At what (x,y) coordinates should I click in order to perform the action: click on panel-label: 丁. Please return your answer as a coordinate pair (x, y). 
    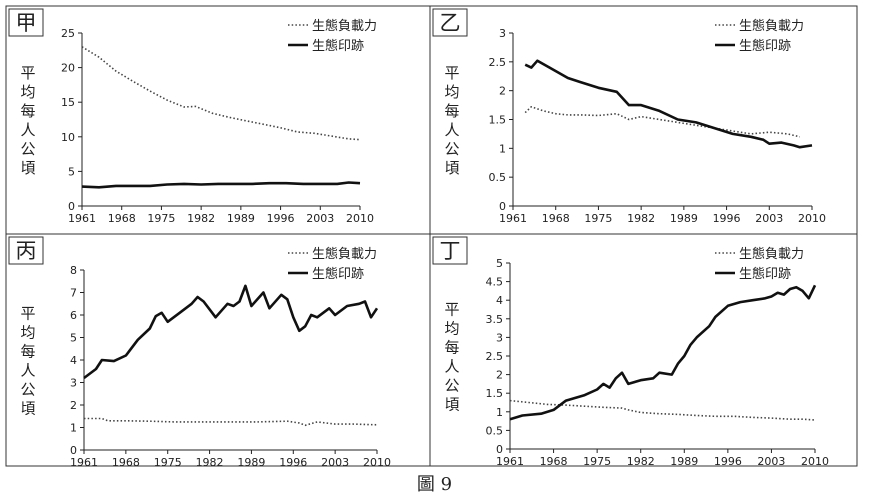
    Looking at the image, I should click on (450, 251).